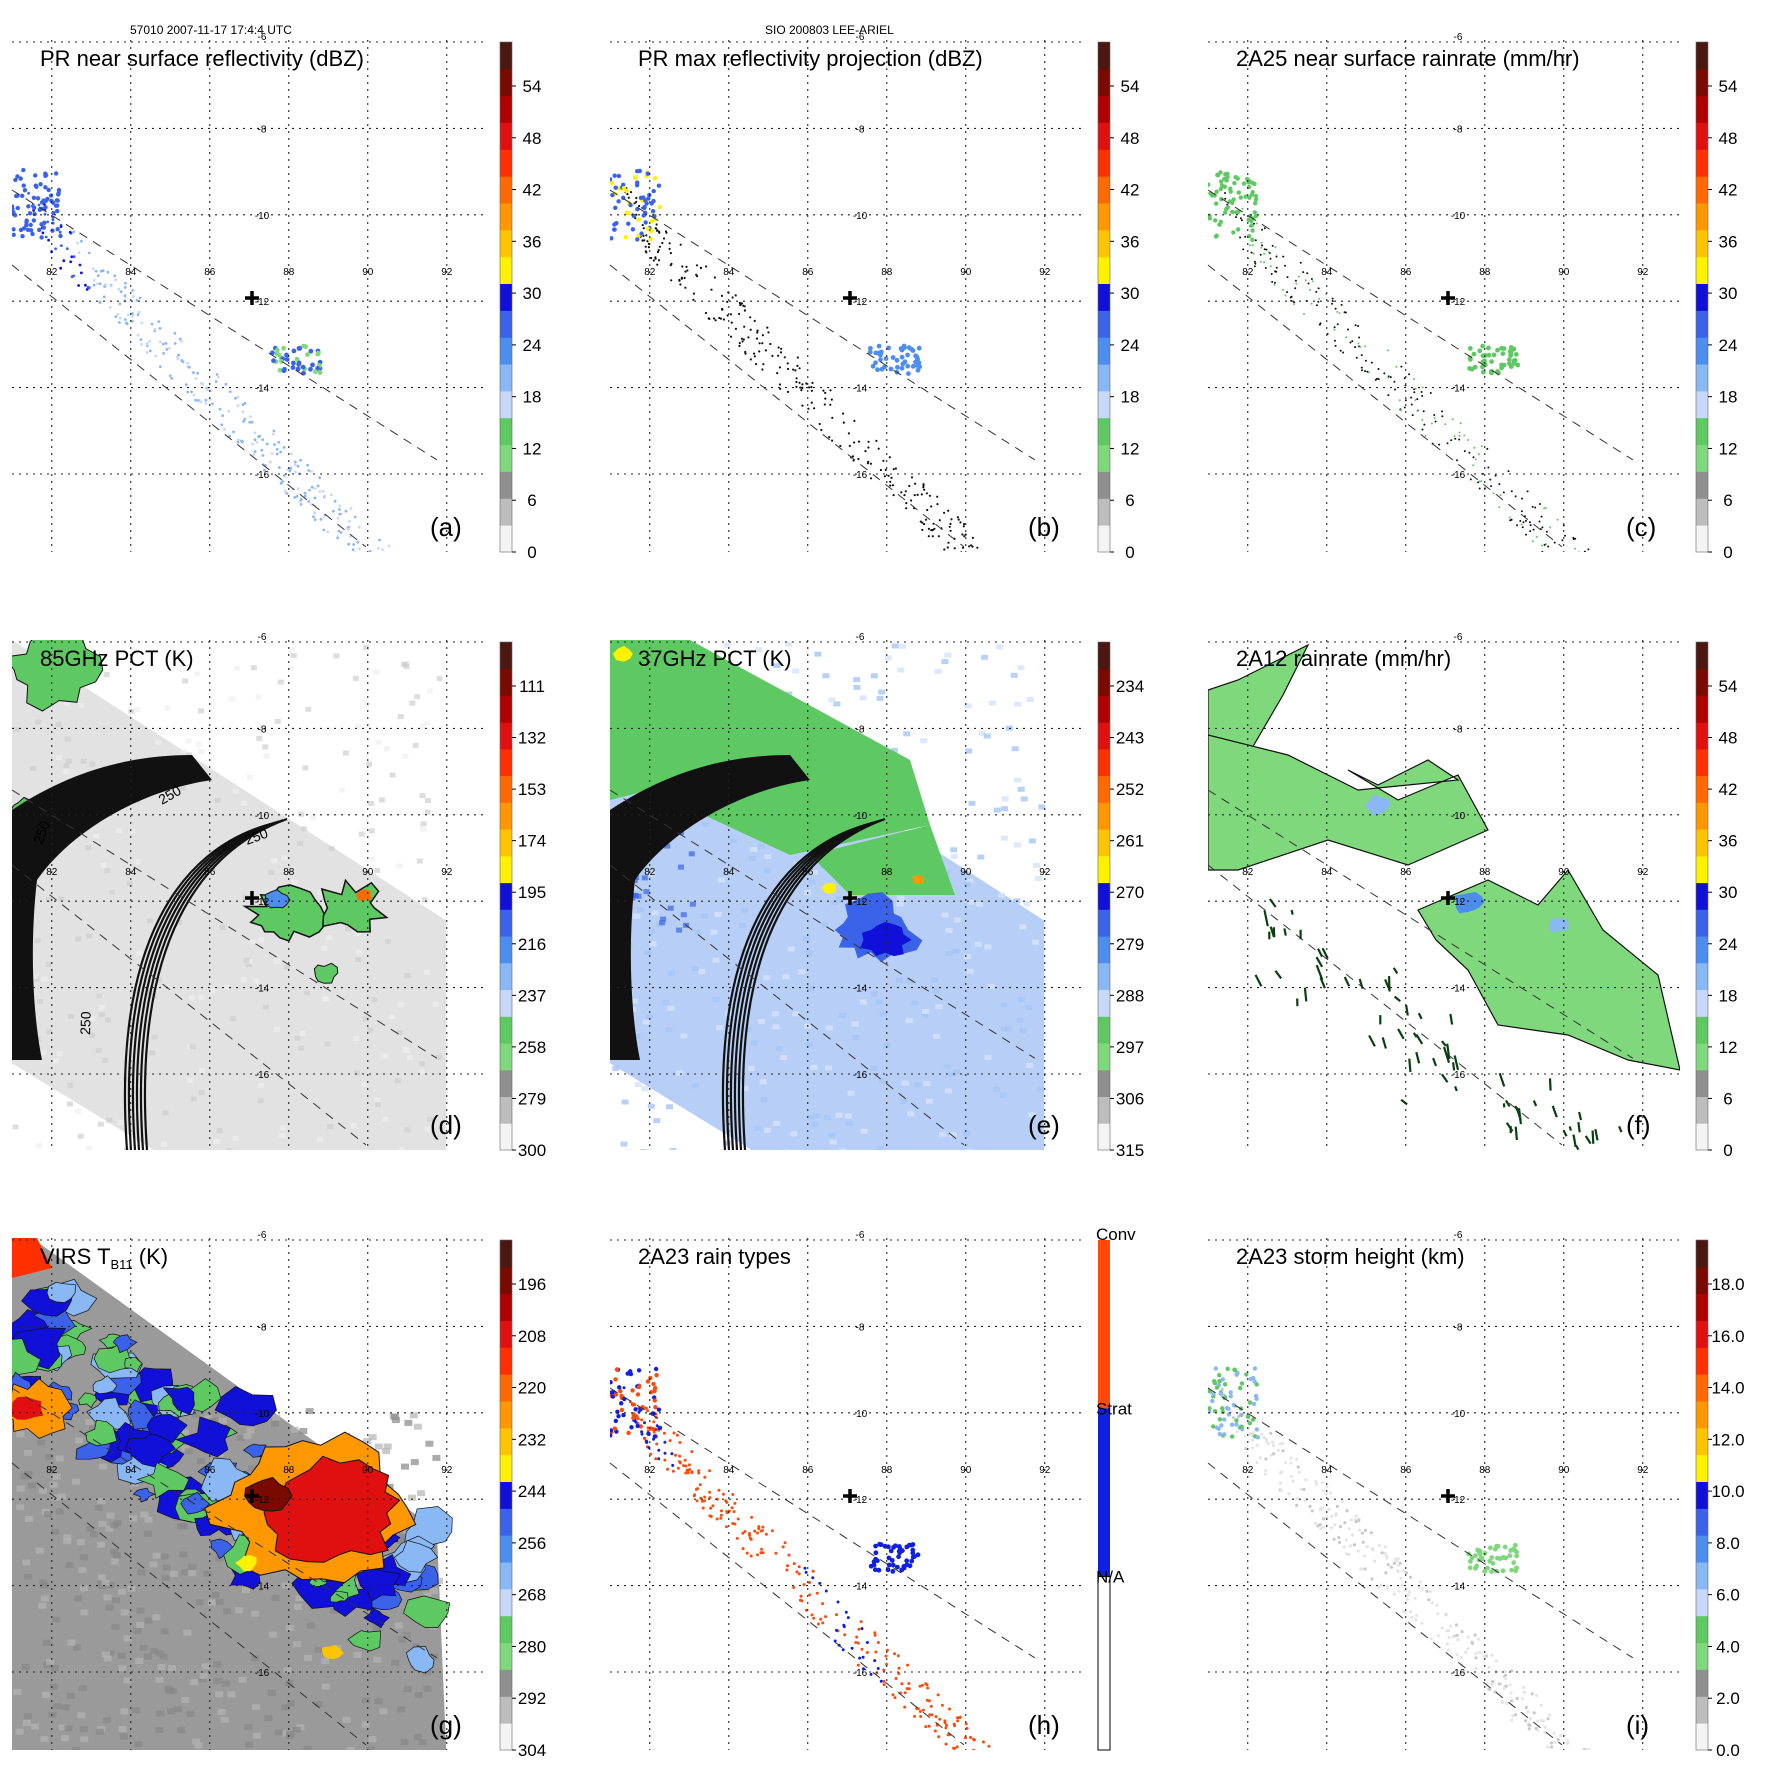  I want to click on colorbar-tick-label: 292, so click(532, 1698).